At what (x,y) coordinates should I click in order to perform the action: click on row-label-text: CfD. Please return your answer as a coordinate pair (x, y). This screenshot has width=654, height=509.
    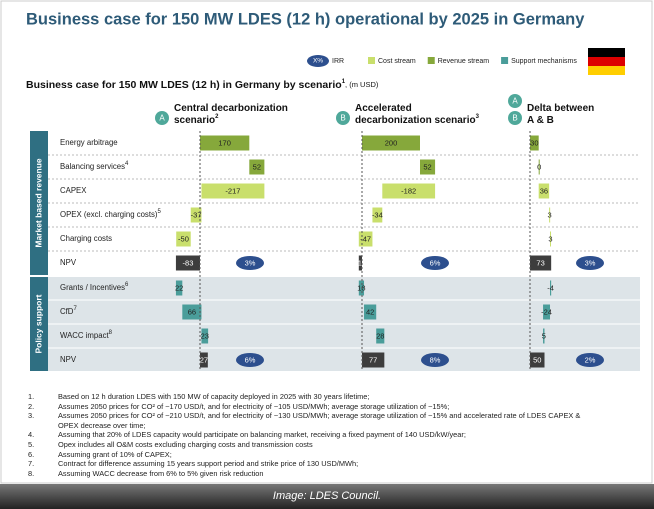
    Looking at the image, I should click on (67, 311).